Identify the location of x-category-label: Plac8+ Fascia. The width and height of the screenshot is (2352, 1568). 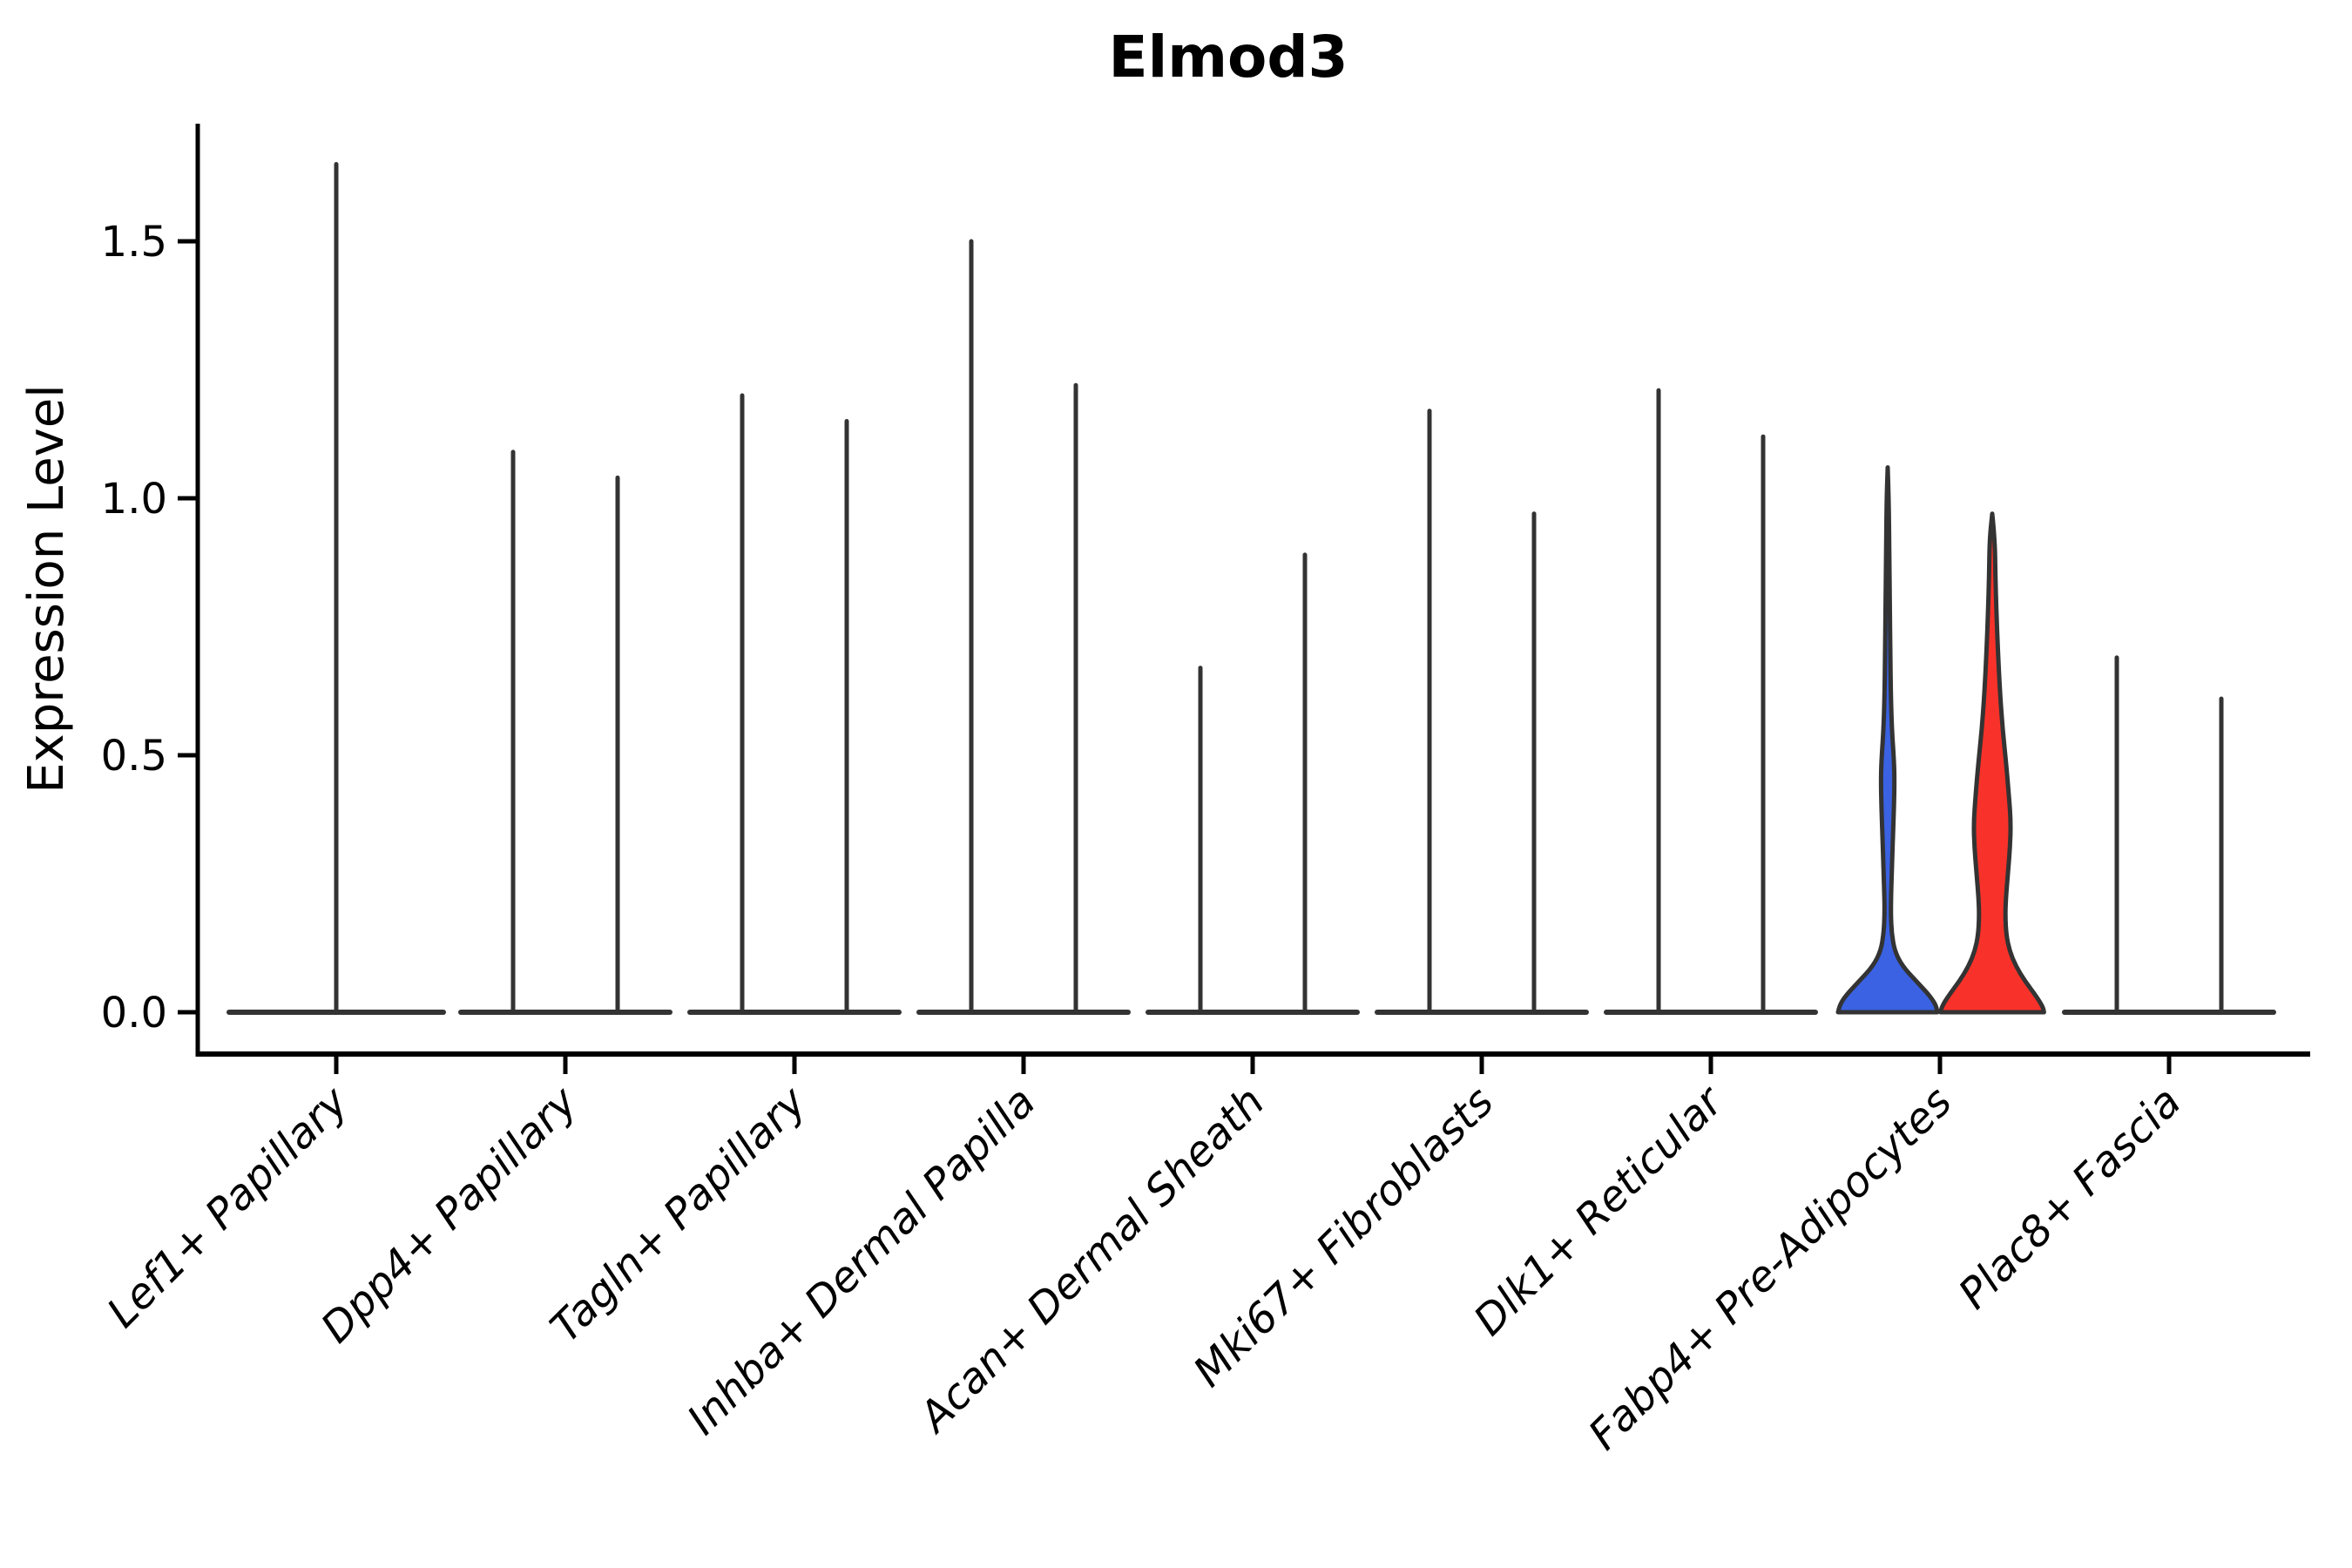
(2070, 1198).